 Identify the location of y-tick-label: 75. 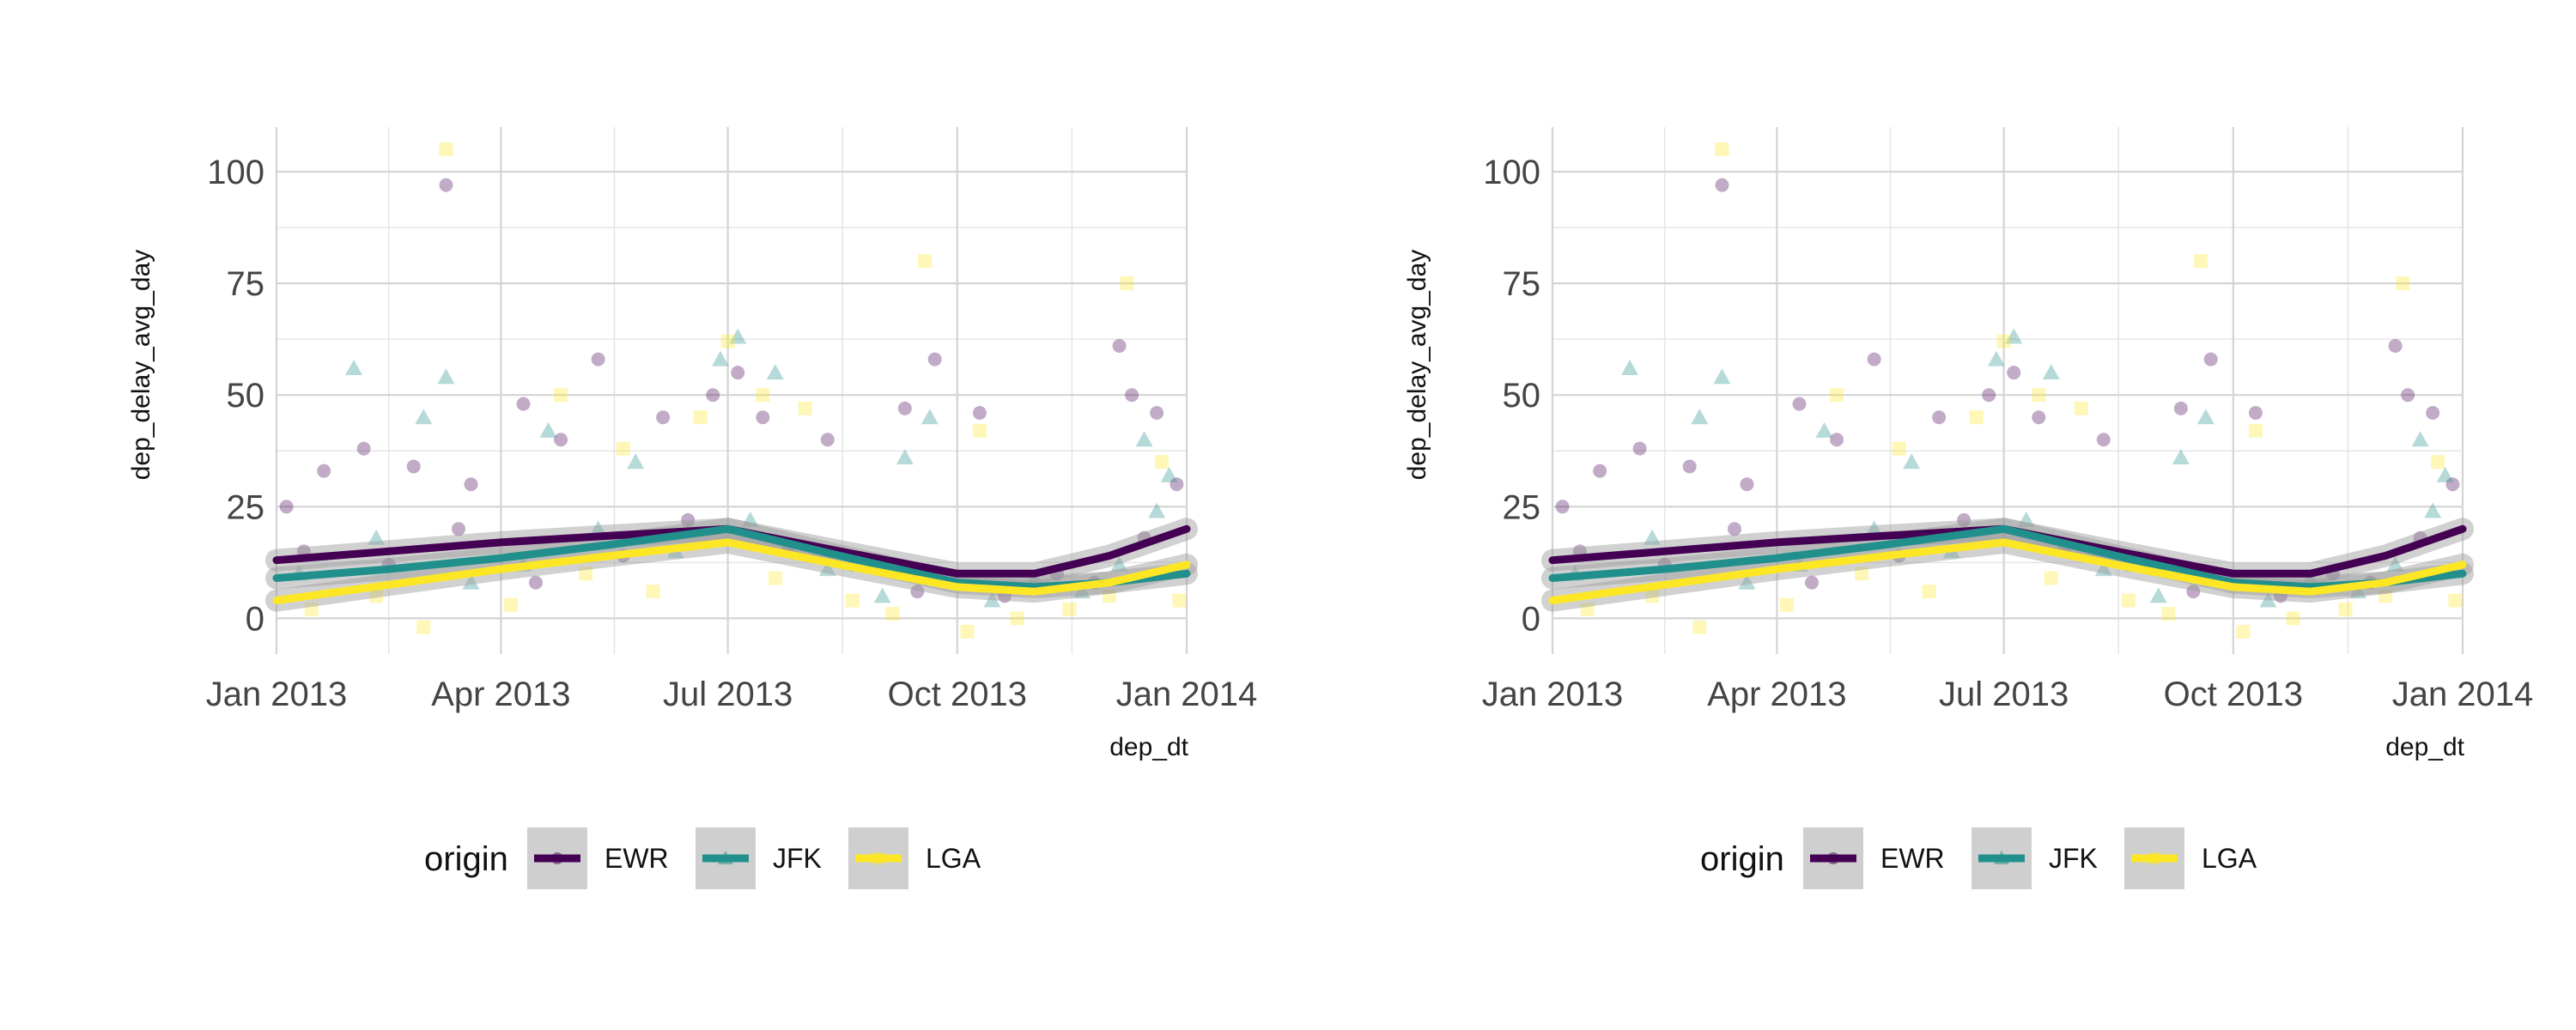
(246, 284).